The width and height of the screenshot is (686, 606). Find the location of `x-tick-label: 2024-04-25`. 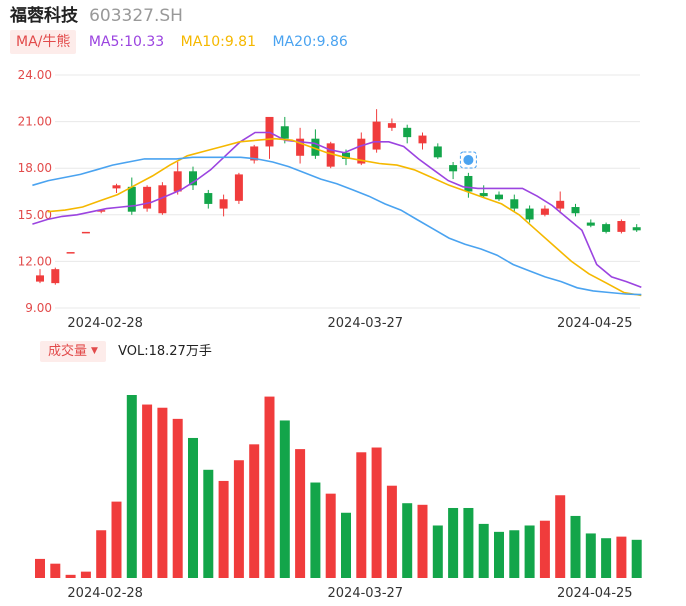

x-tick-label: 2024-04-25 is located at coordinates (595, 323).